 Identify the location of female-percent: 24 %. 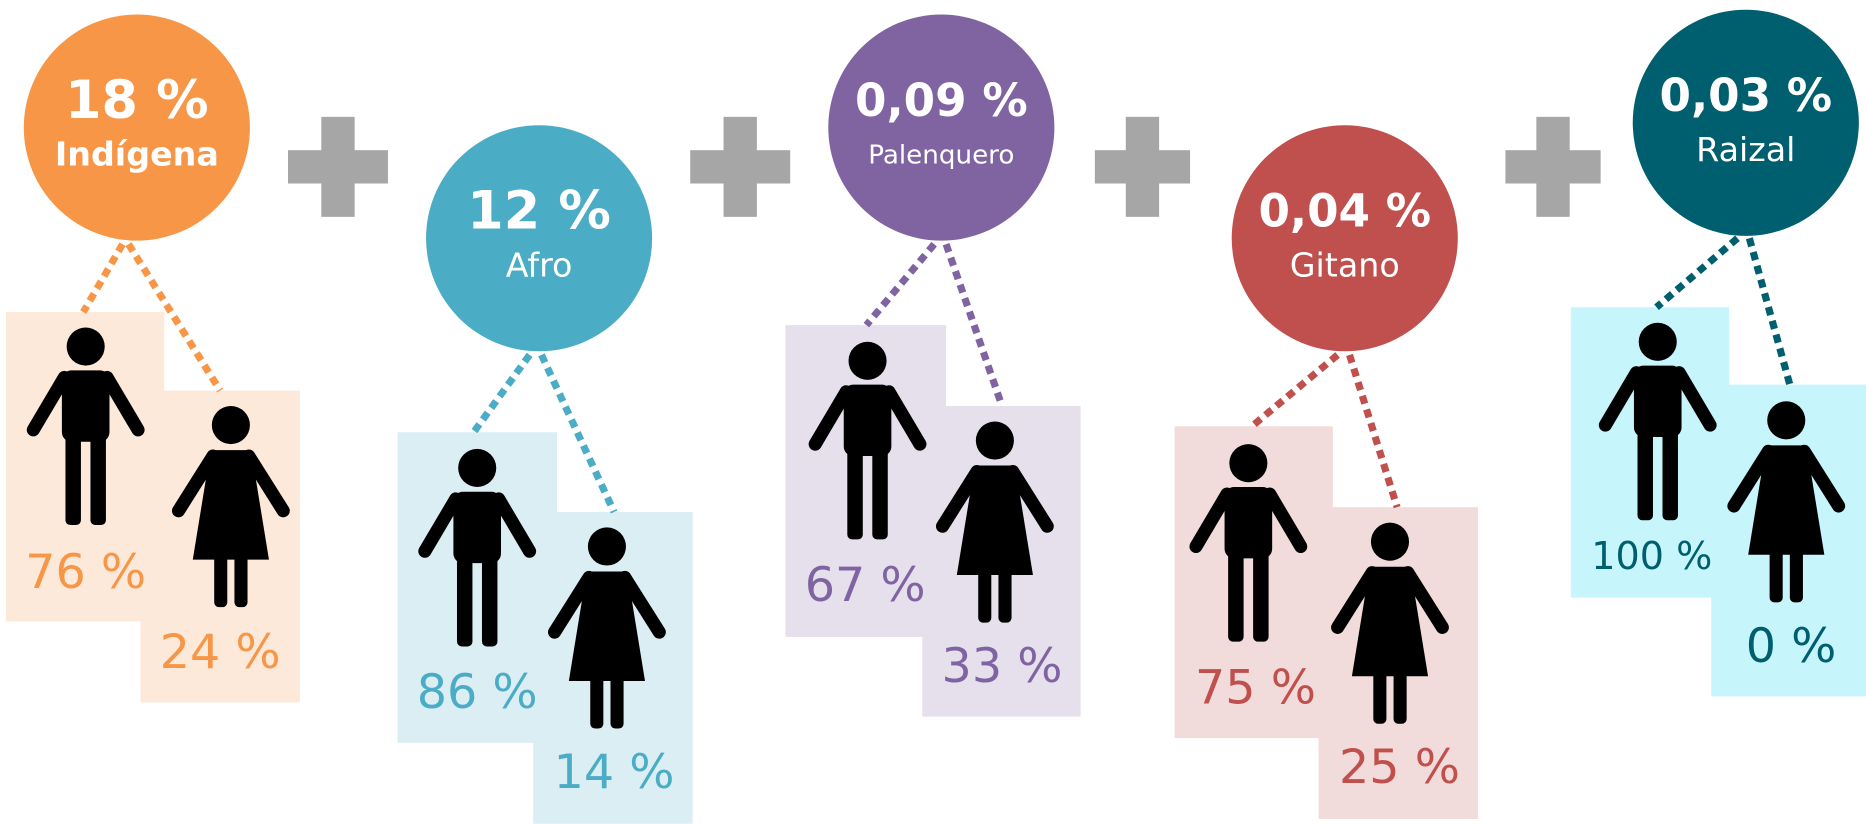
(220, 652).